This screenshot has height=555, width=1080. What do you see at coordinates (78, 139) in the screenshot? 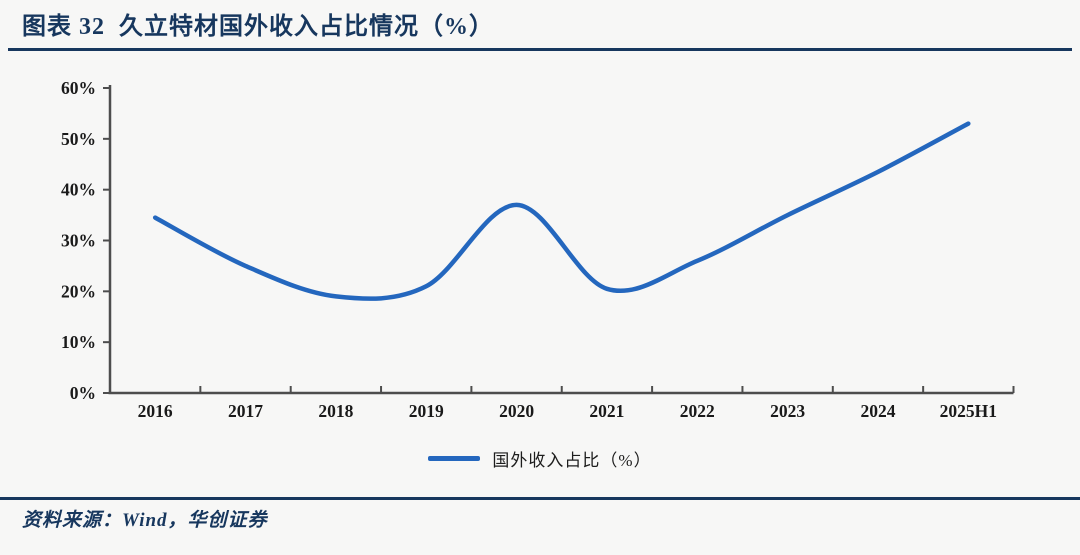
I see `y-tick-label: 50%` at bounding box center [78, 139].